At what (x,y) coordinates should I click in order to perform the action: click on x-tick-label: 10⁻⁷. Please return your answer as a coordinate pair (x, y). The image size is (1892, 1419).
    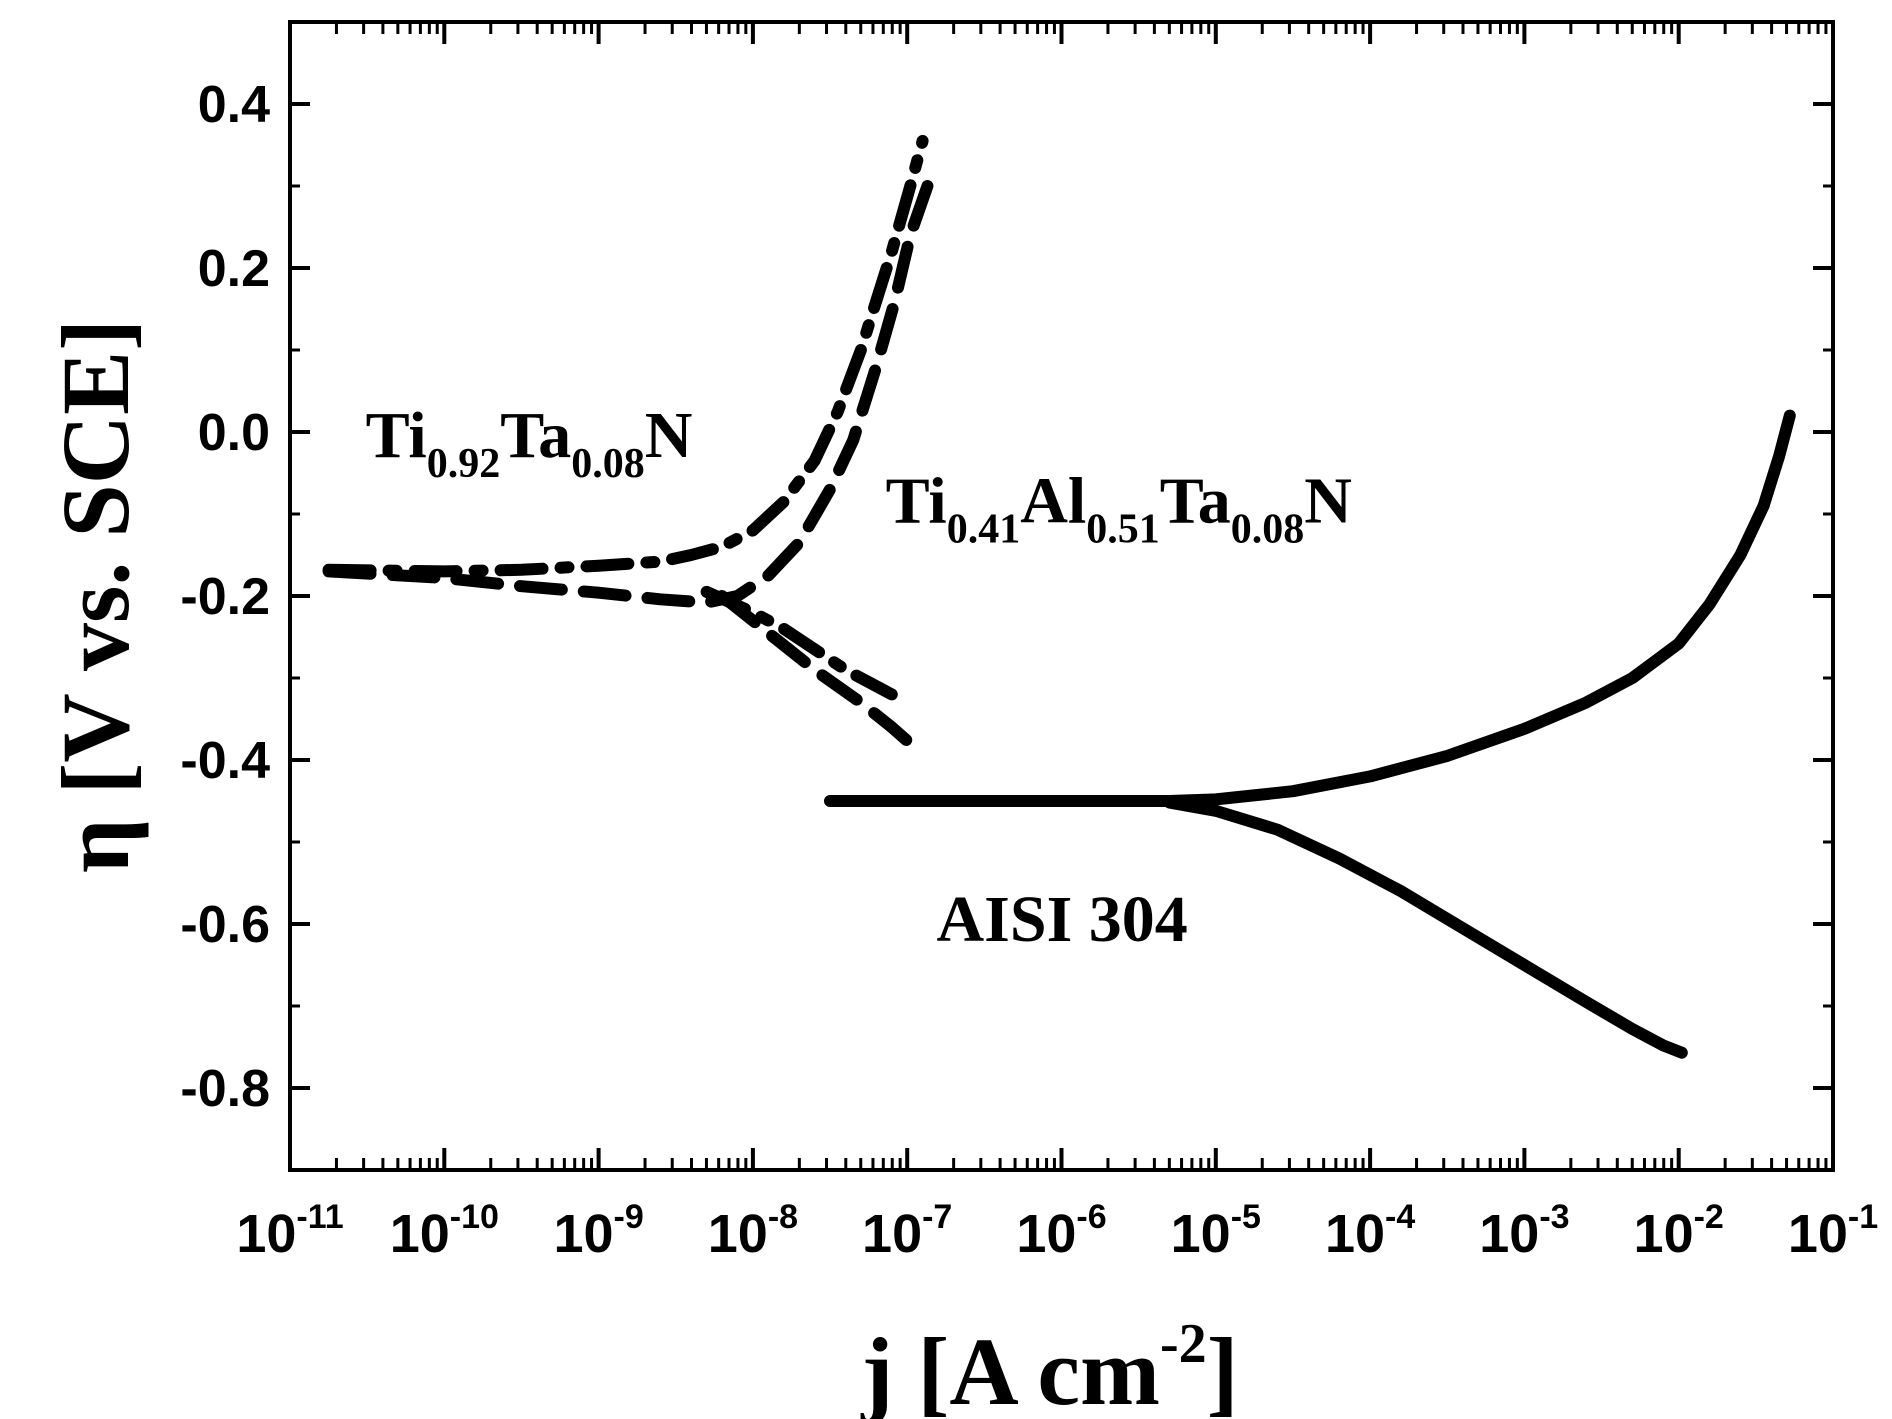
    Looking at the image, I should click on (907, 1231).